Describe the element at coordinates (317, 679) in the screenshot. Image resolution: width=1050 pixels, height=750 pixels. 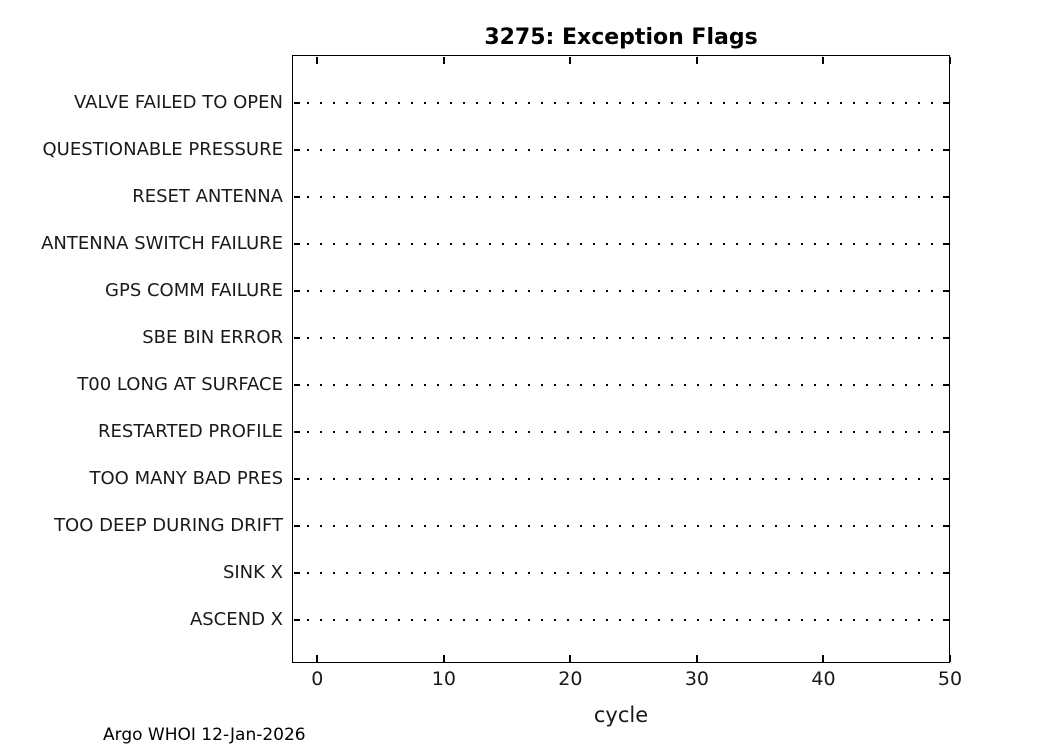
I see `x-tick-label: 0` at that location.